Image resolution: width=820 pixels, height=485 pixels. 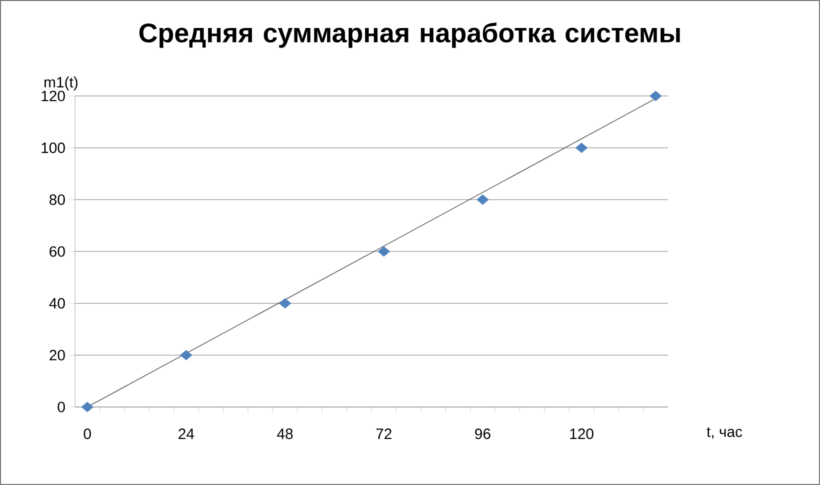 I want to click on x-axis-title: t, час, so click(x=724, y=433).